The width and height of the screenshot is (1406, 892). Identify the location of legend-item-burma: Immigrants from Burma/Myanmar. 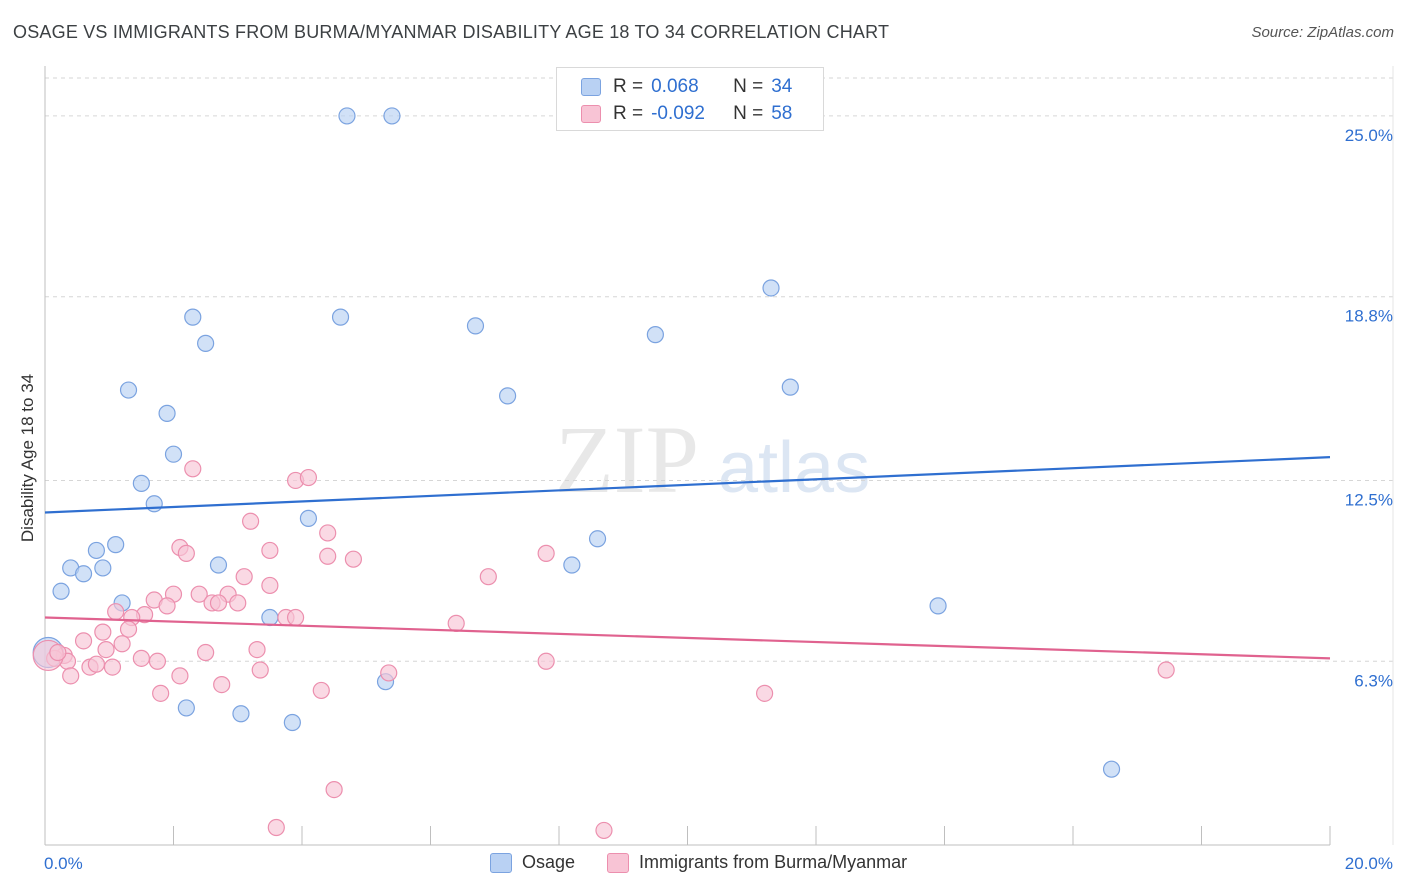
(757, 862).